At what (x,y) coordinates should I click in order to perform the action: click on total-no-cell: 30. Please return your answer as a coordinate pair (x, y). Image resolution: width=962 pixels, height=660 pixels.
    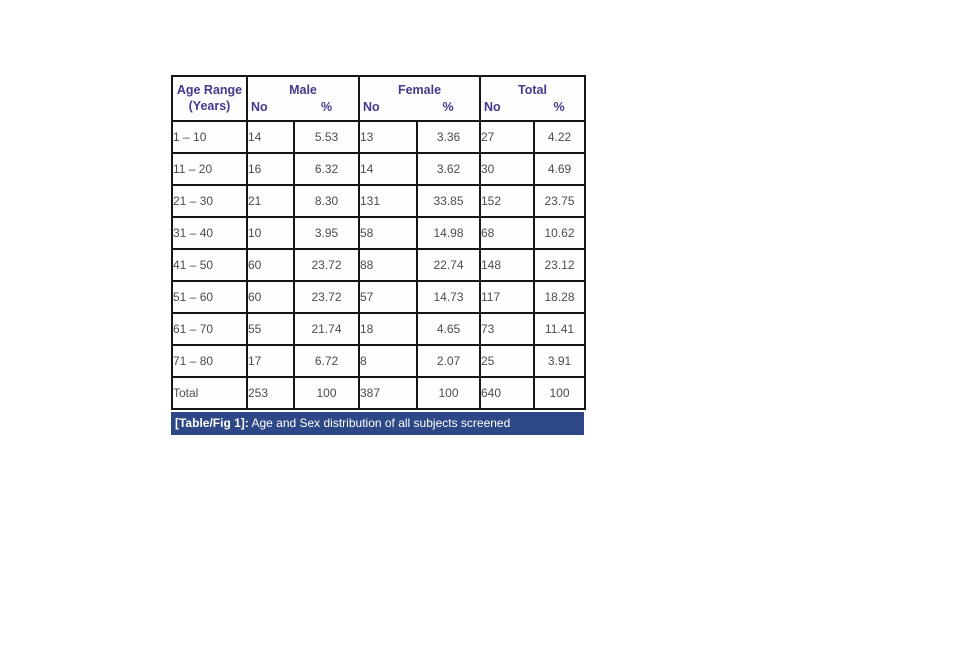
    Looking at the image, I should click on (507, 169).